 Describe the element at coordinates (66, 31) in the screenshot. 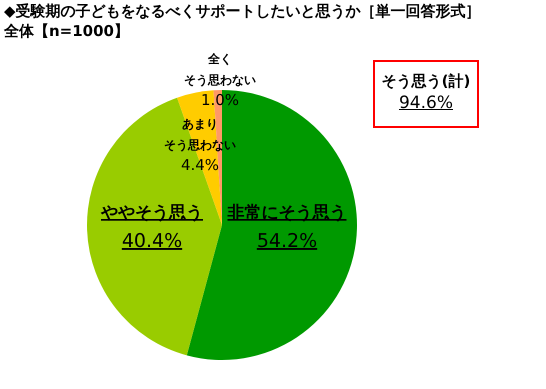

I see `chart-subtitle: 全体【n=1000】` at that location.